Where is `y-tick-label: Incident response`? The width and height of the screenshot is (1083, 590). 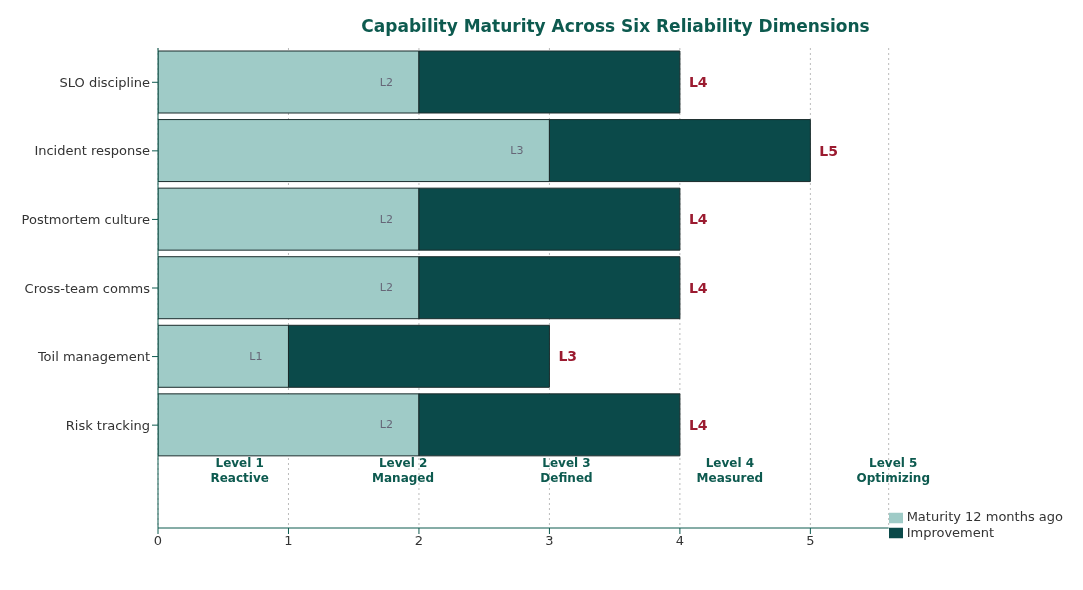
y-tick-label: Incident response is located at coordinates (92, 151).